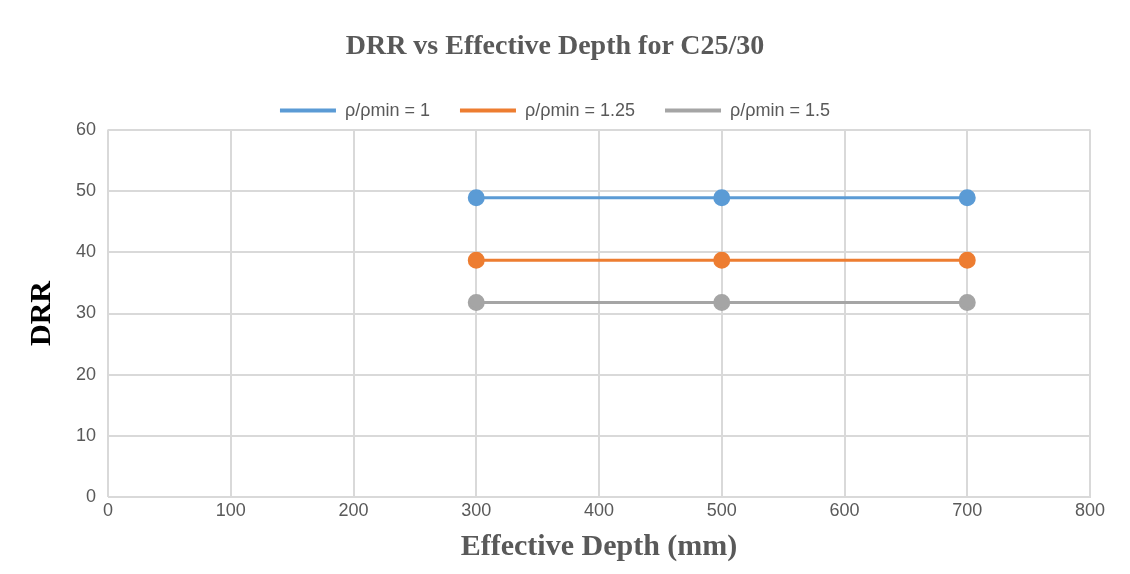 The image size is (1130, 574). Describe the element at coordinates (1090, 510) in the screenshot. I see `x-tick-label: 800` at that location.